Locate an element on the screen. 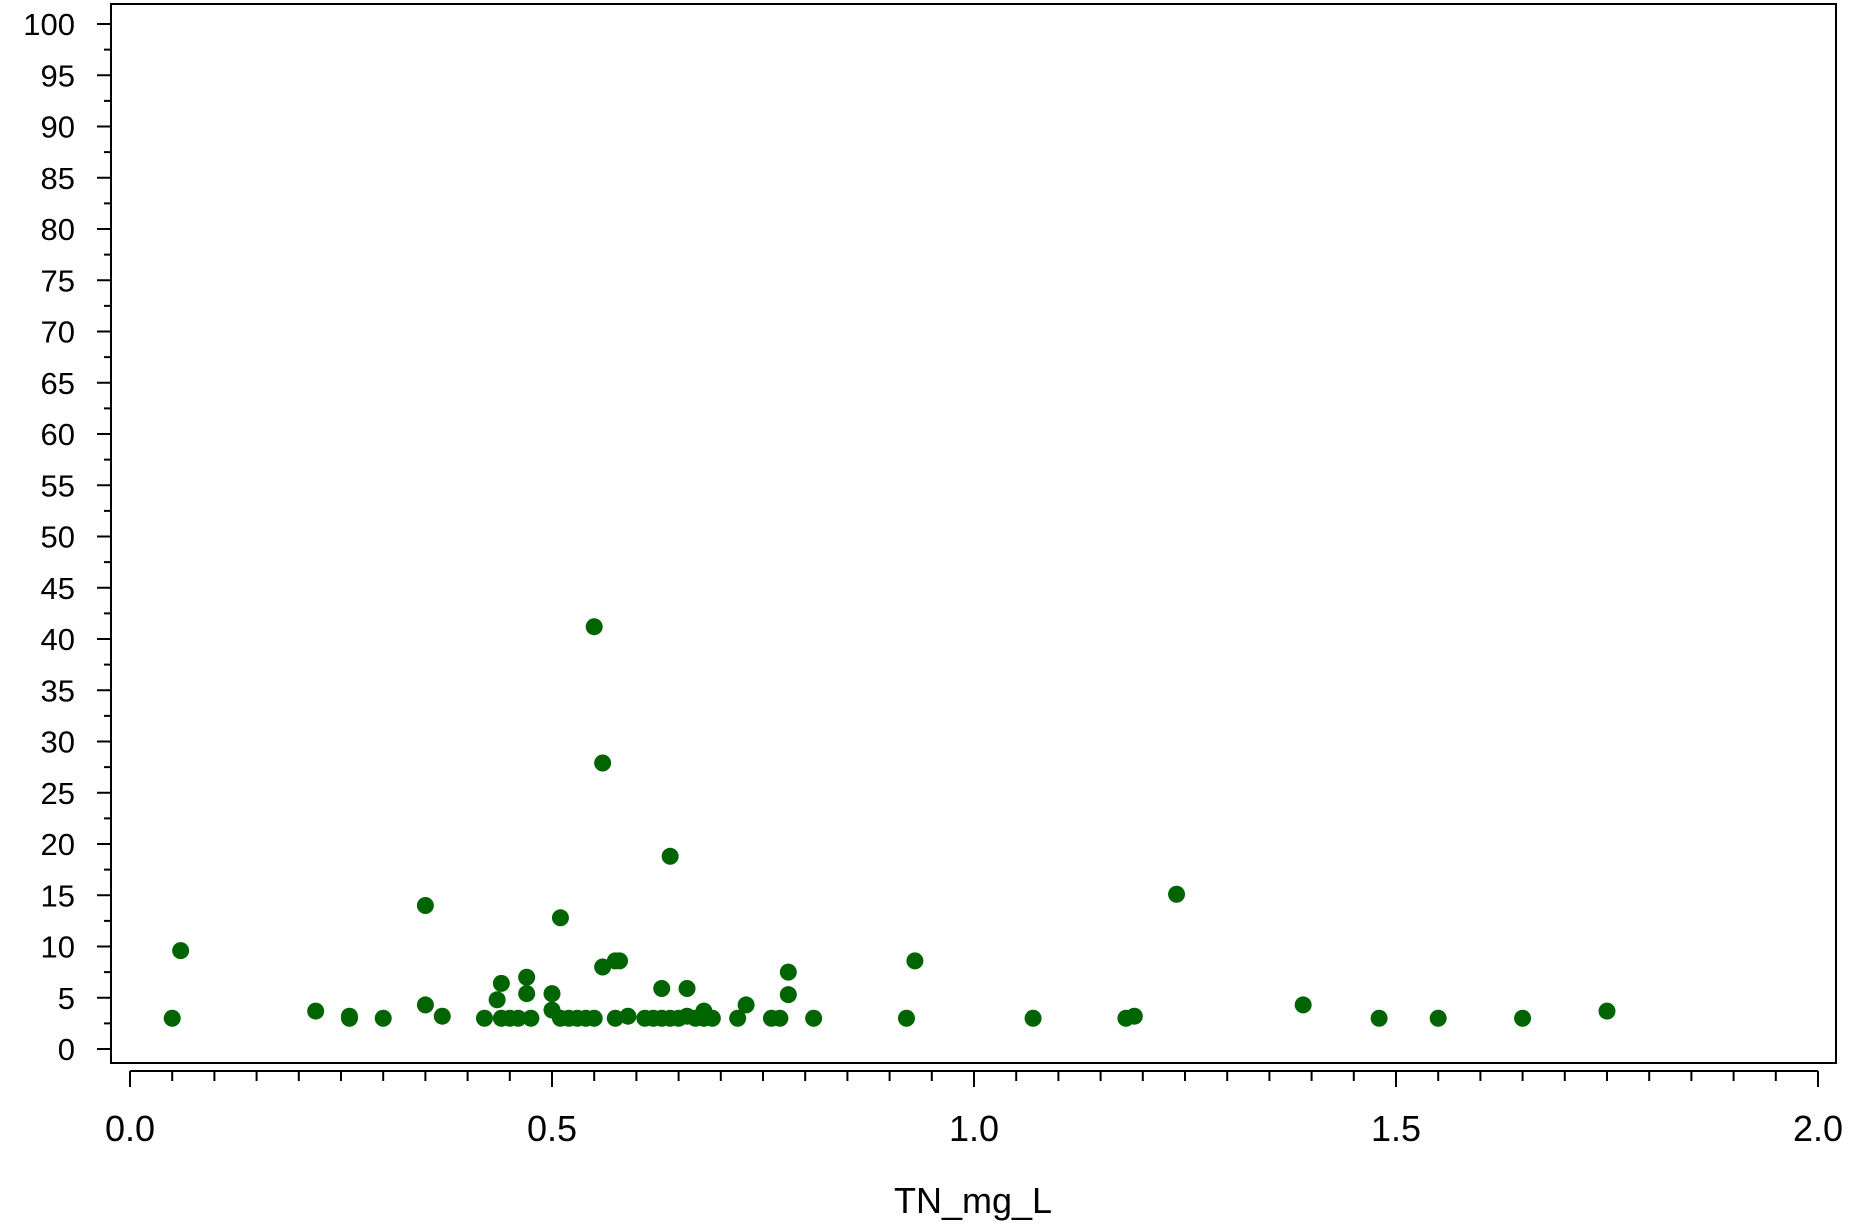 The image size is (1853, 1230). y-tick-label: 90 is located at coordinates (58, 127).